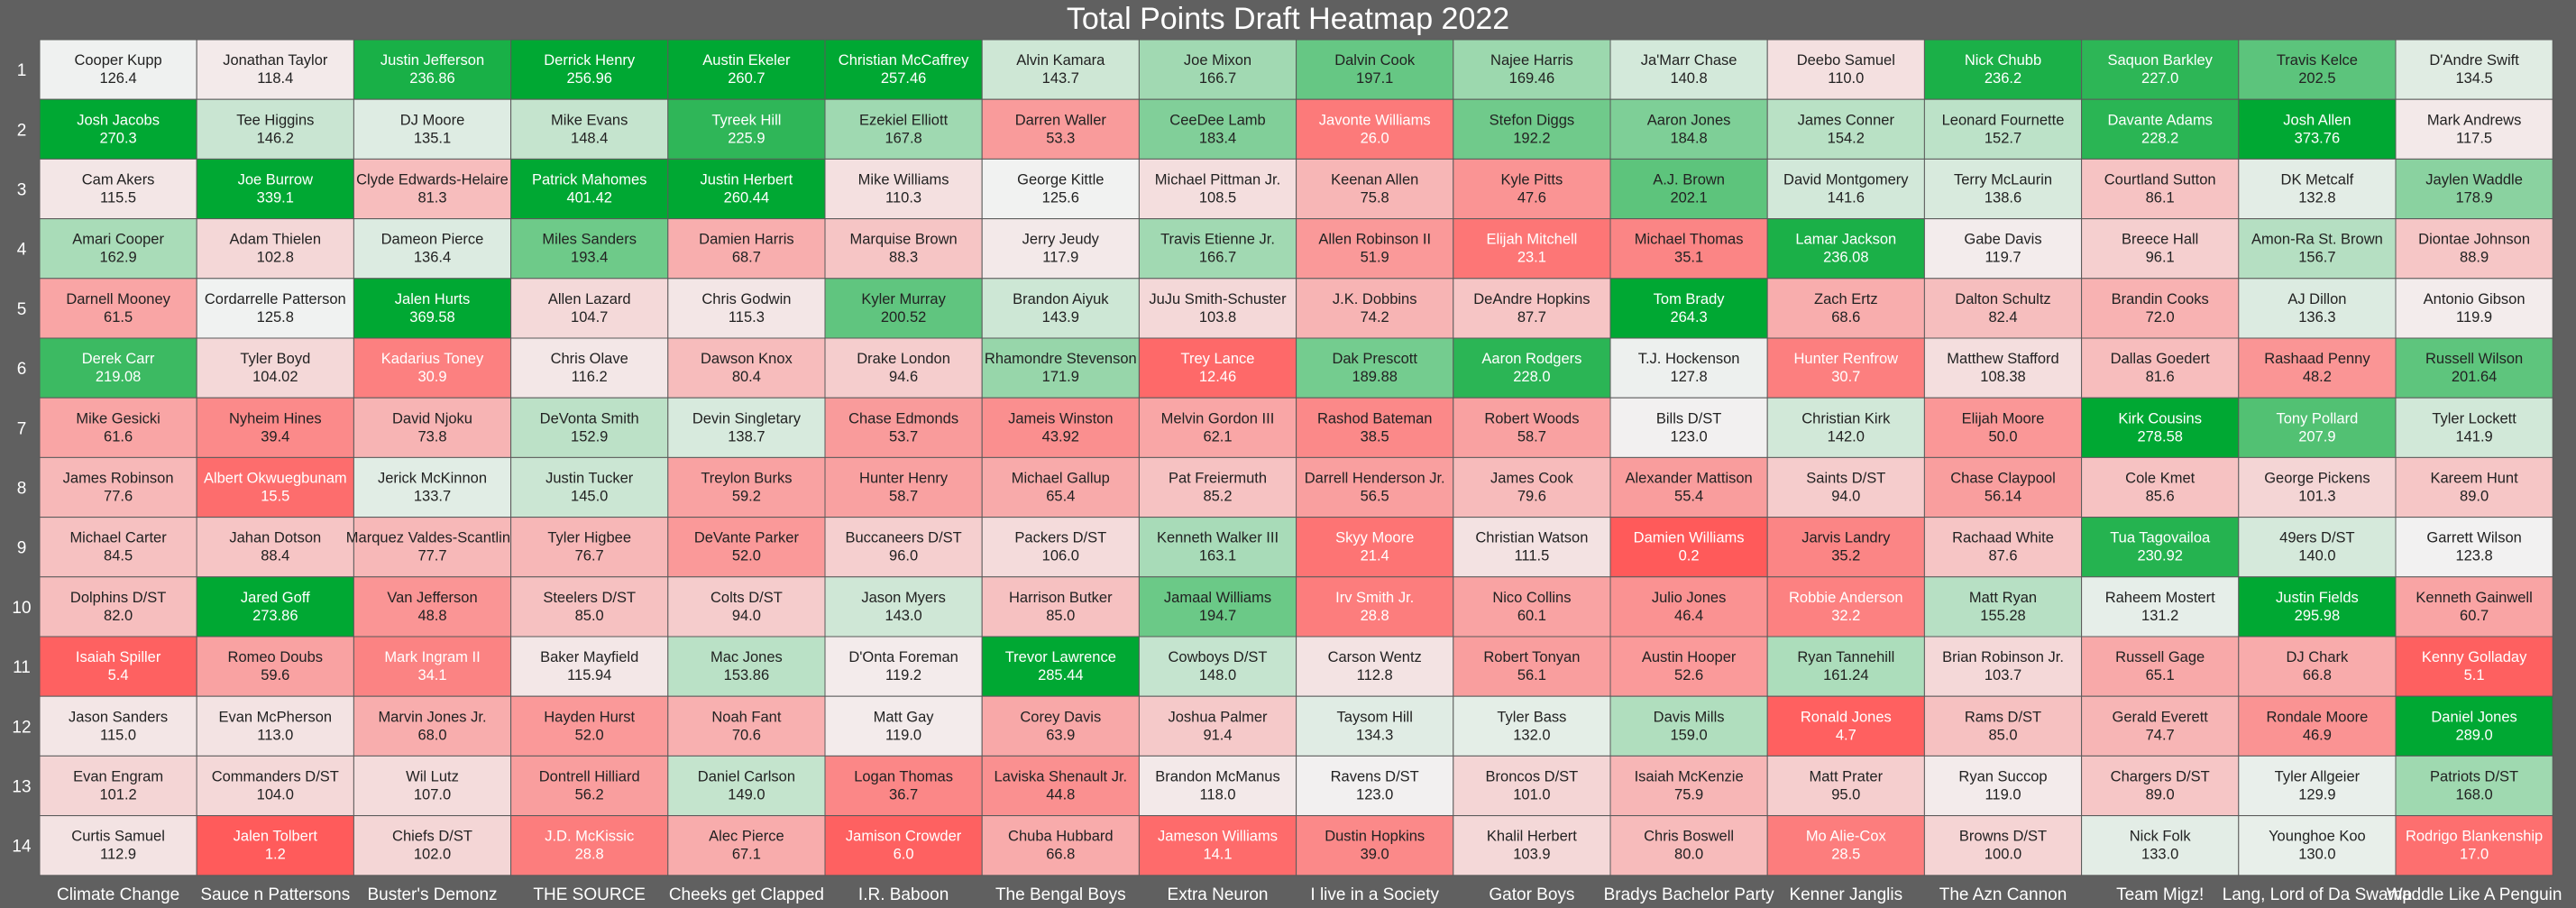 Image resolution: width=2576 pixels, height=908 pixels. What do you see at coordinates (2160, 368) in the screenshot?
I see `heatmap-cell: Dallas Goedert 81.6` at bounding box center [2160, 368].